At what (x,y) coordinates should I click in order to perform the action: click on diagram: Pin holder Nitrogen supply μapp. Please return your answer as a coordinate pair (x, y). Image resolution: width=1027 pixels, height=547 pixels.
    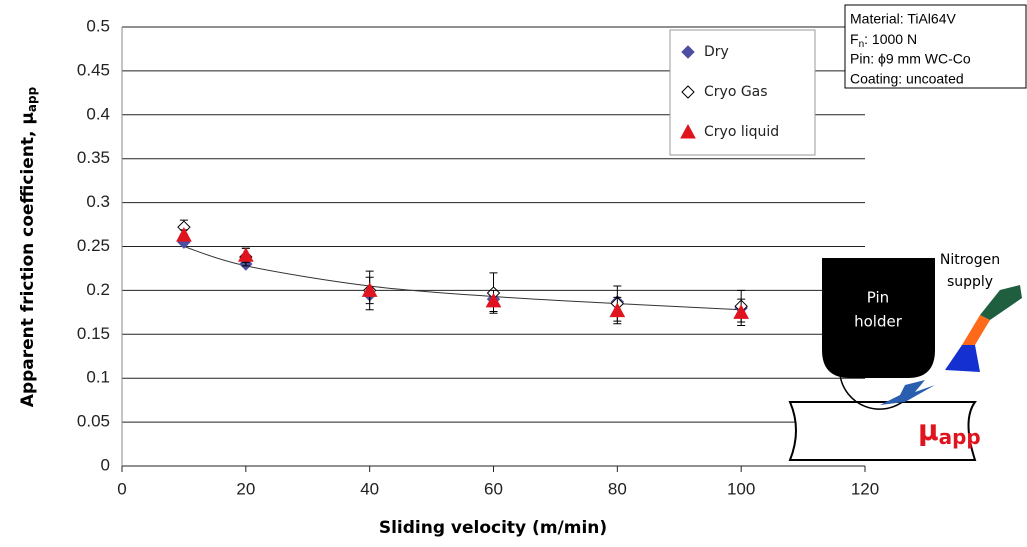
    Looking at the image, I should click on (905, 356).